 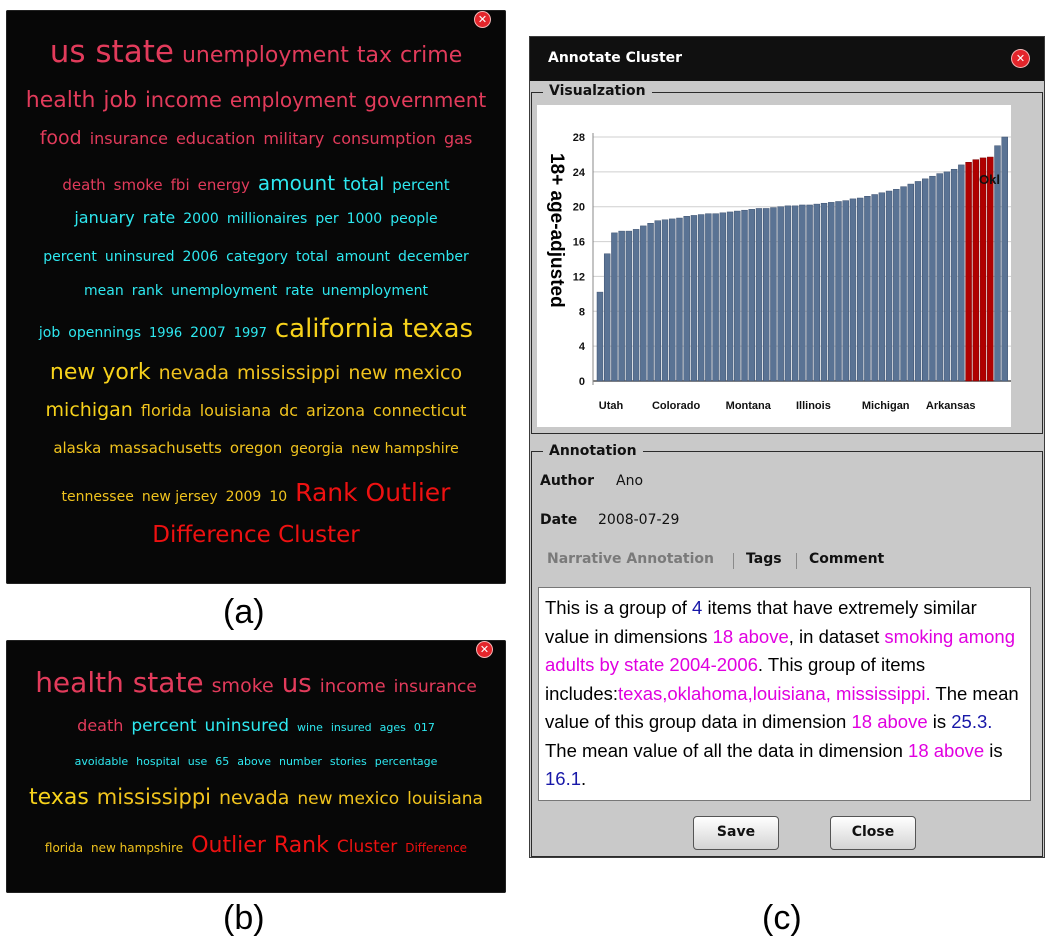 I want to click on tag-word: ages, so click(x=392, y=727).